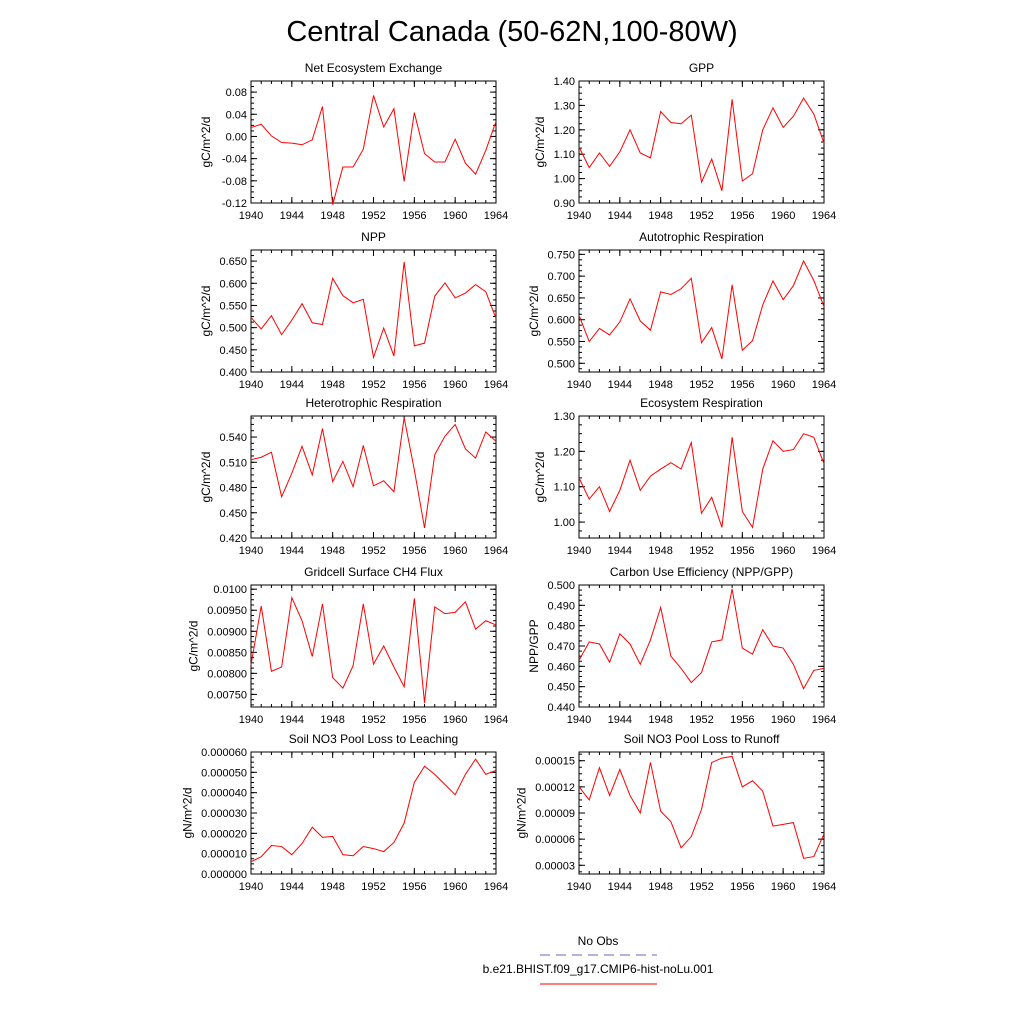  What do you see at coordinates (561, 647) in the screenshot?
I see `y-tick-label: 0.470` at bounding box center [561, 647].